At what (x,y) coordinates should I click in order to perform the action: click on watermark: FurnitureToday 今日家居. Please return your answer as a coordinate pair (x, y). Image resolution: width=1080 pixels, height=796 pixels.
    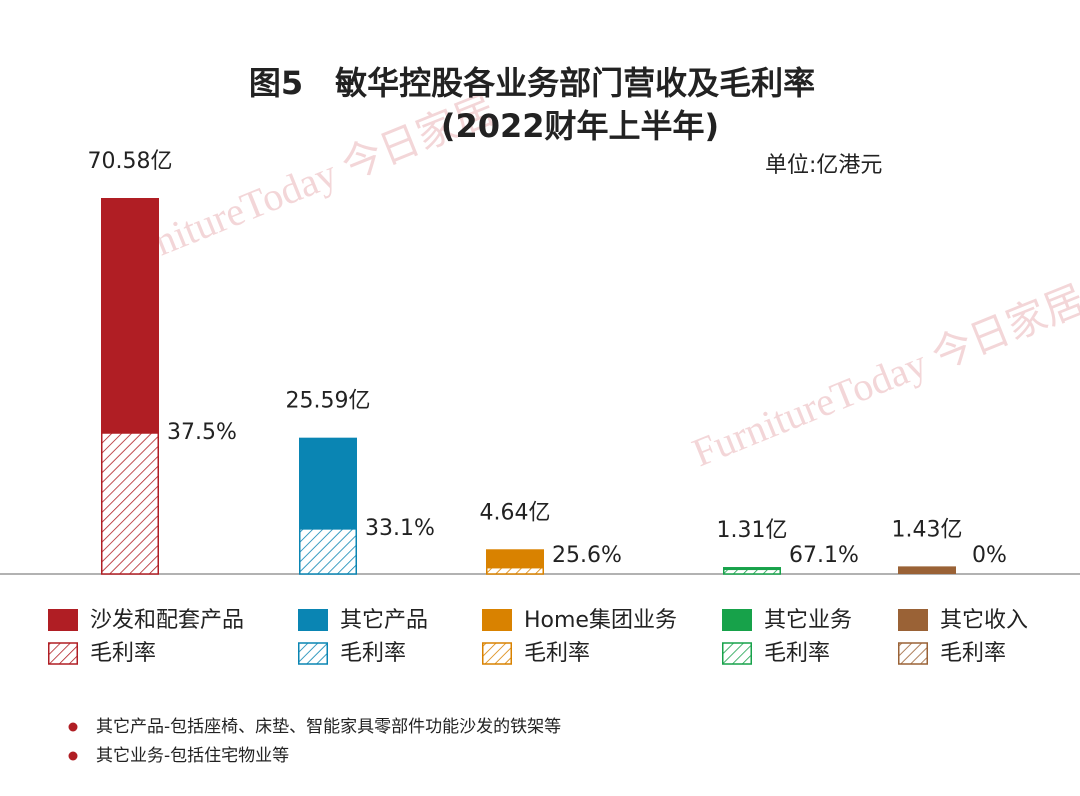
    Looking at the image, I should click on (883, 376).